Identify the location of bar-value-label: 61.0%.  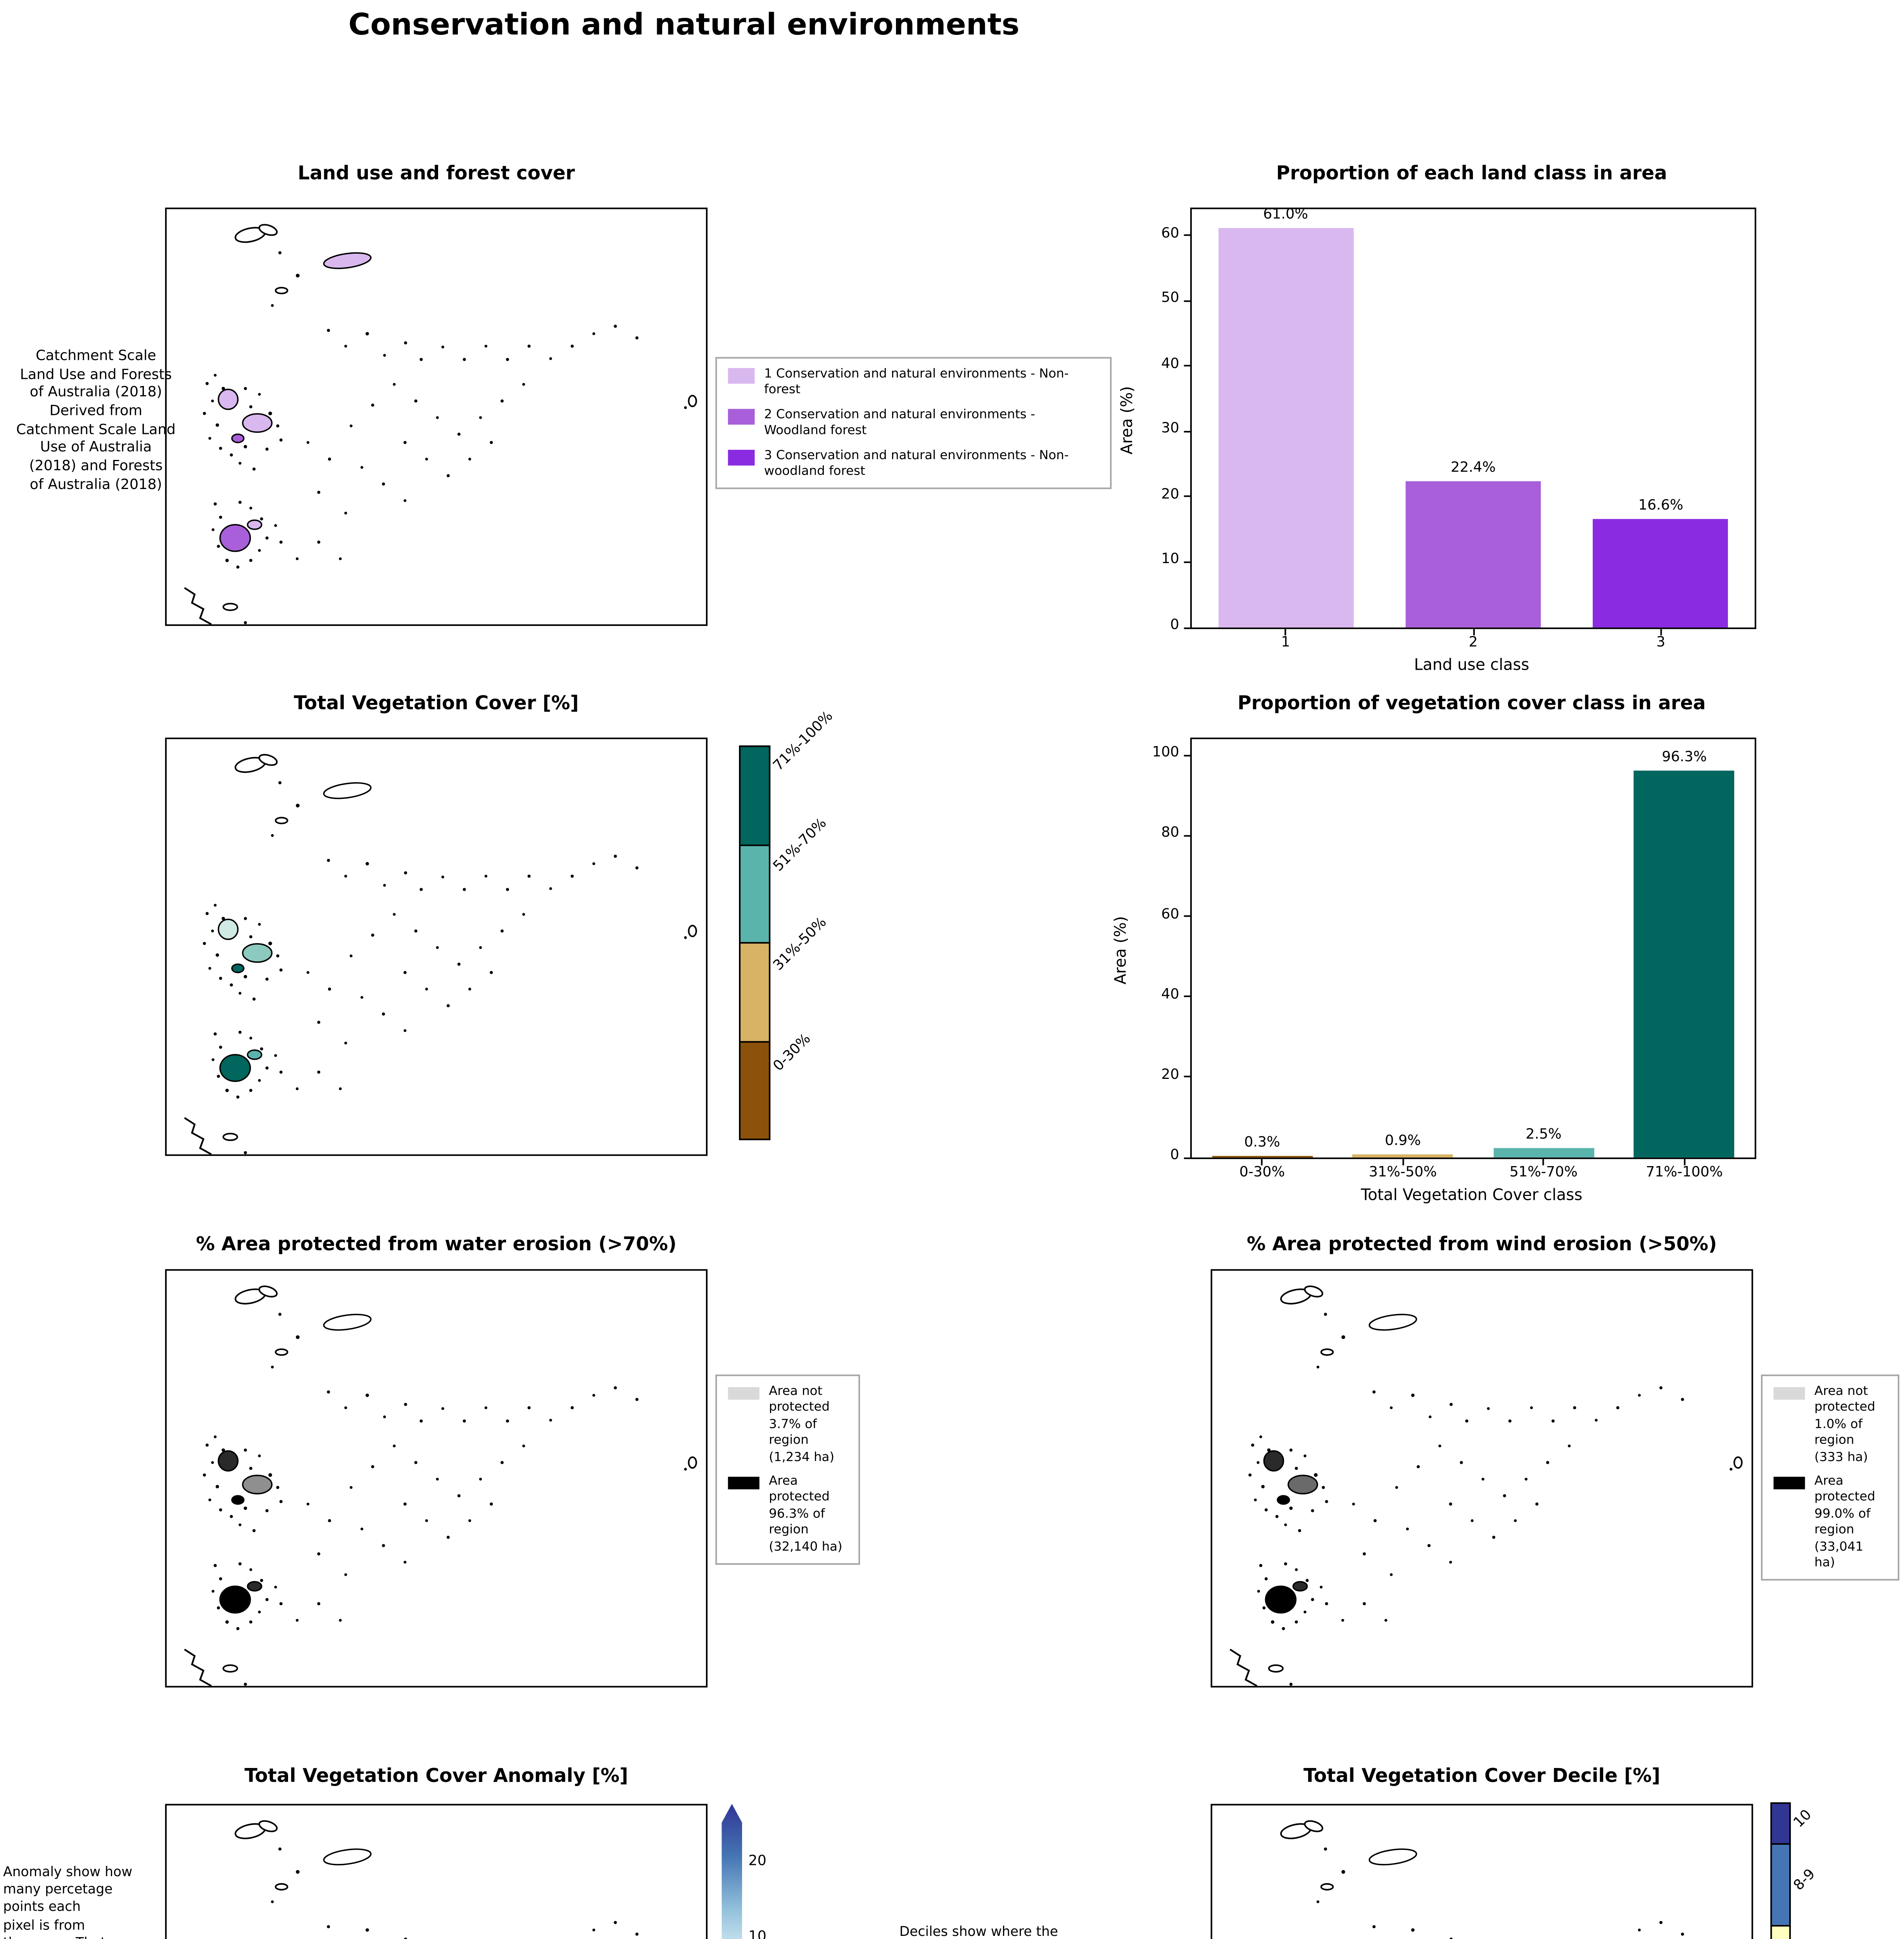
(1285, 216).